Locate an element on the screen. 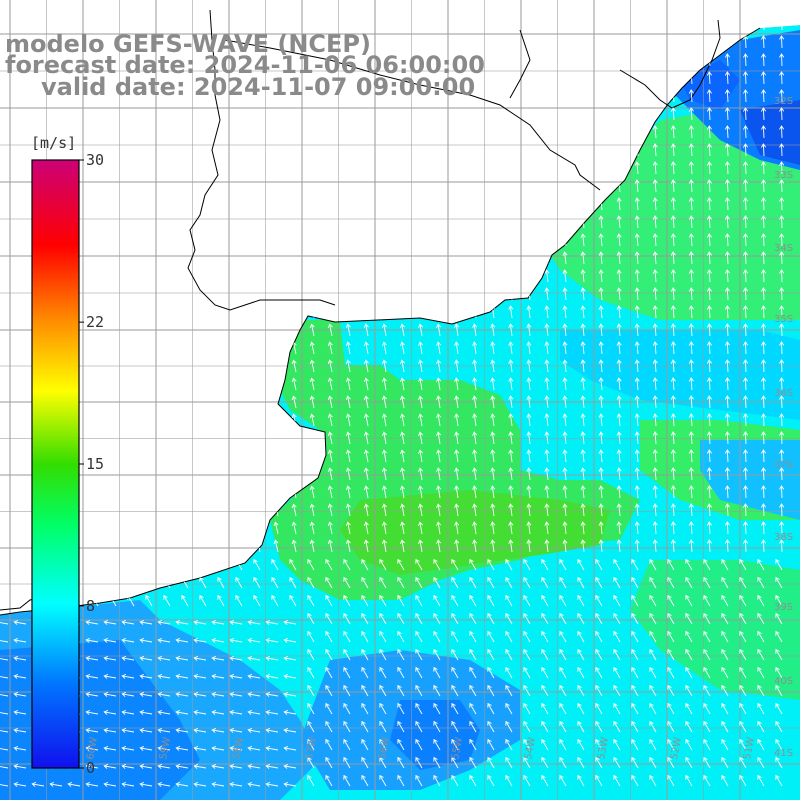  longitude-labels: 60W 59W 58W 57W 56W 55W 54W 53W 52W 51W is located at coordinates (421, 748).